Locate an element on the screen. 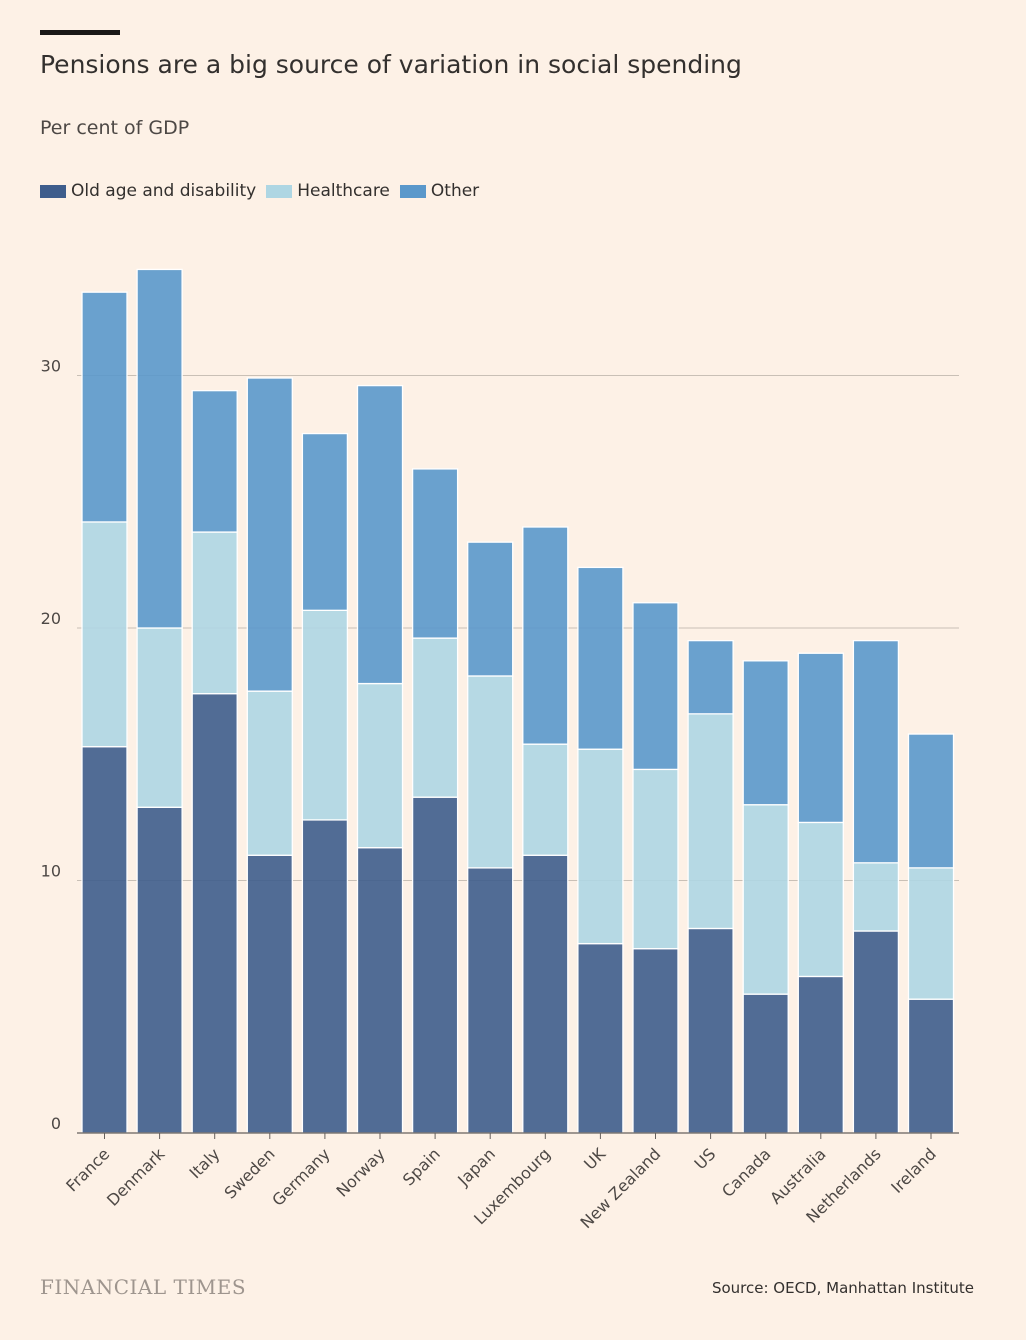 Image resolution: width=1026 pixels, height=1340 pixels. brand-logo: FINANCIAL TIMES is located at coordinates (143, 1287).